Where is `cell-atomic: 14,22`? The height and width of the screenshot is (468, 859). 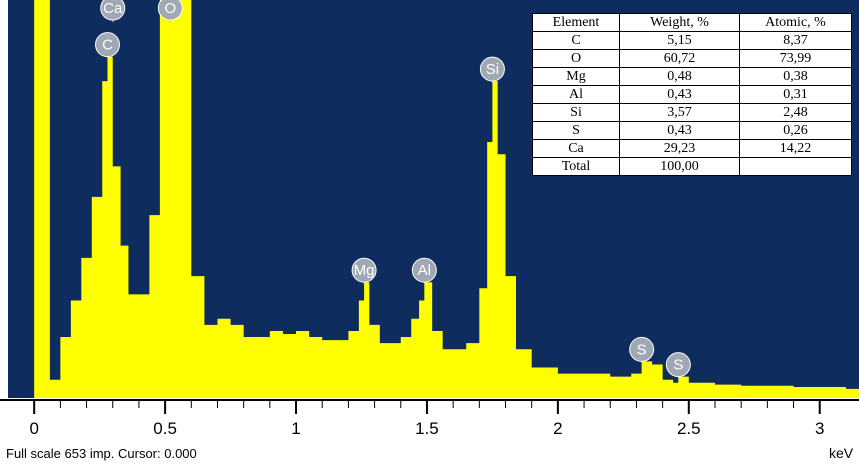 cell-atomic: 14,22 is located at coordinates (795, 148).